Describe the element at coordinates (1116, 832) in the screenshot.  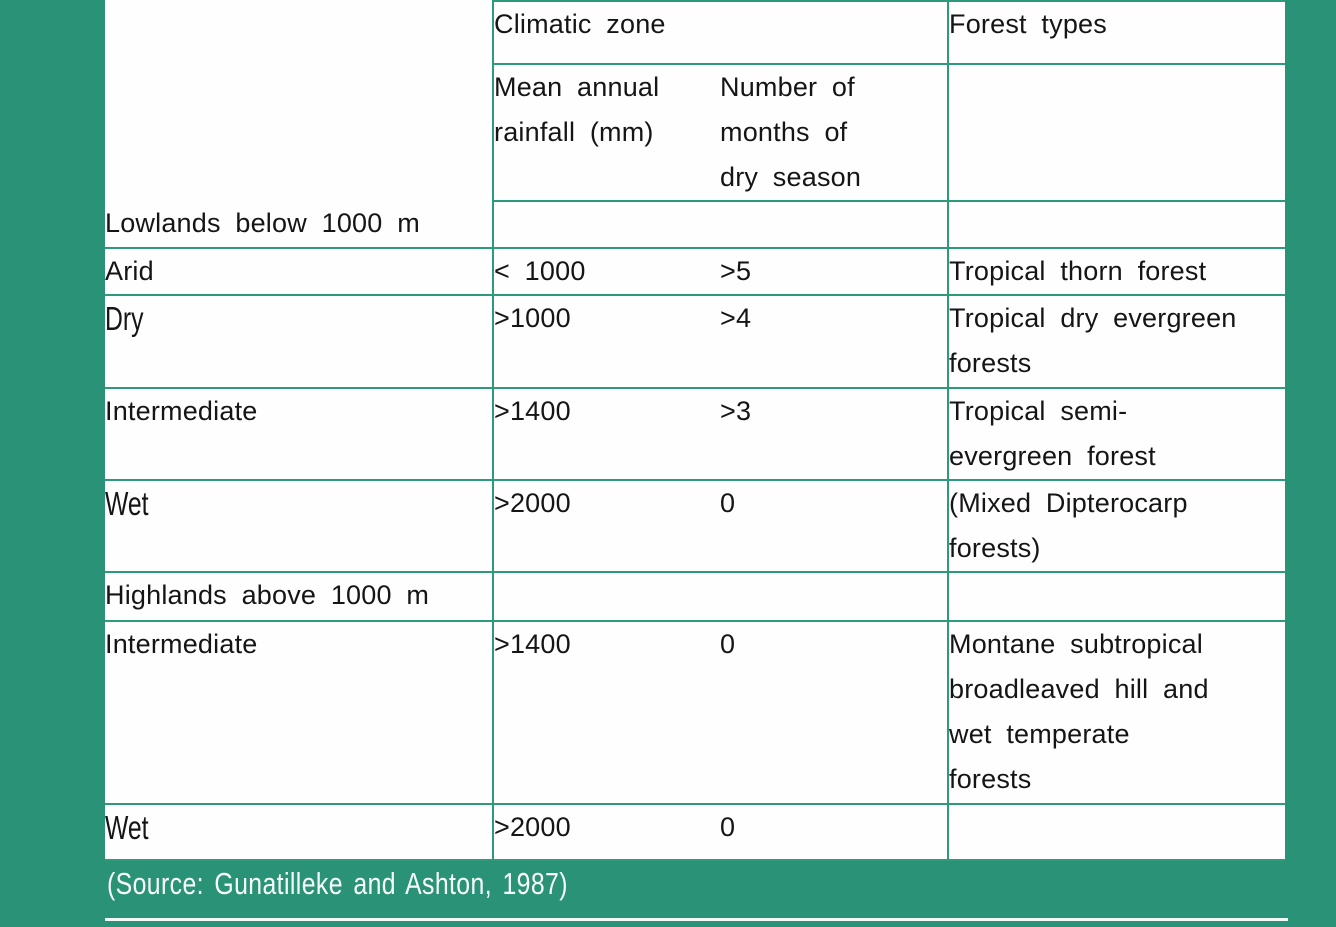
I see `forest-type-cell` at that location.